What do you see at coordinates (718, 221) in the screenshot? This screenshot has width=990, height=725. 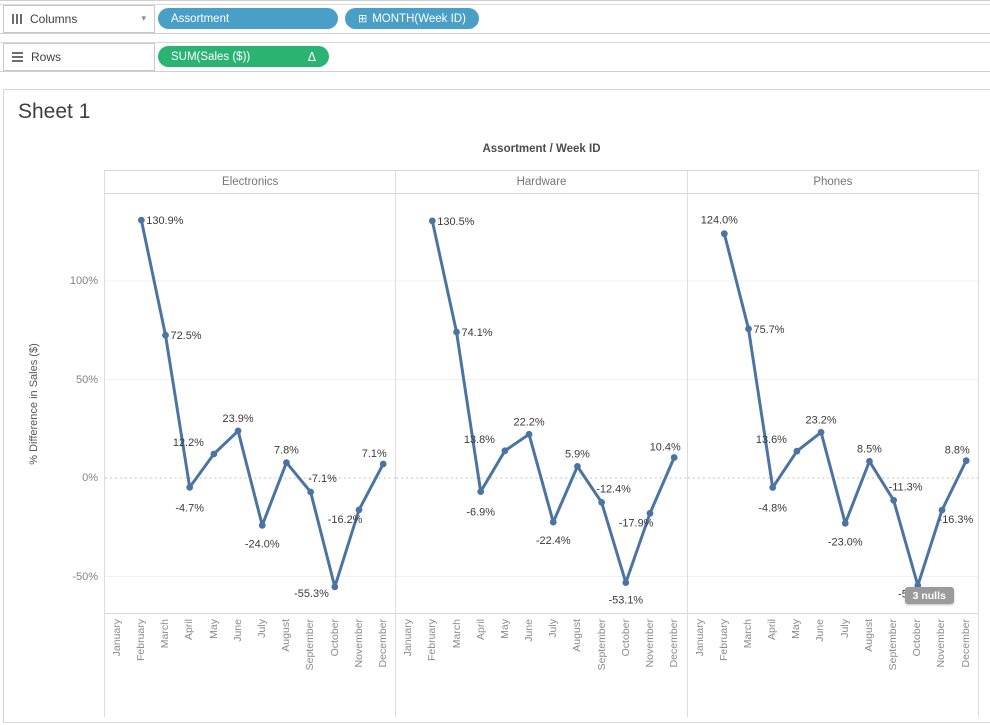 I see `data-label: 124.0%` at bounding box center [718, 221].